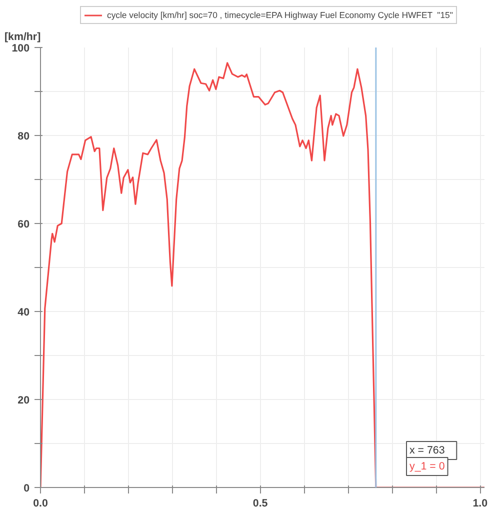 The height and width of the screenshot is (524, 503). Describe the element at coordinates (22, 37) in the screenshot. I see `y-axis-title: [km/hr]` at that location.